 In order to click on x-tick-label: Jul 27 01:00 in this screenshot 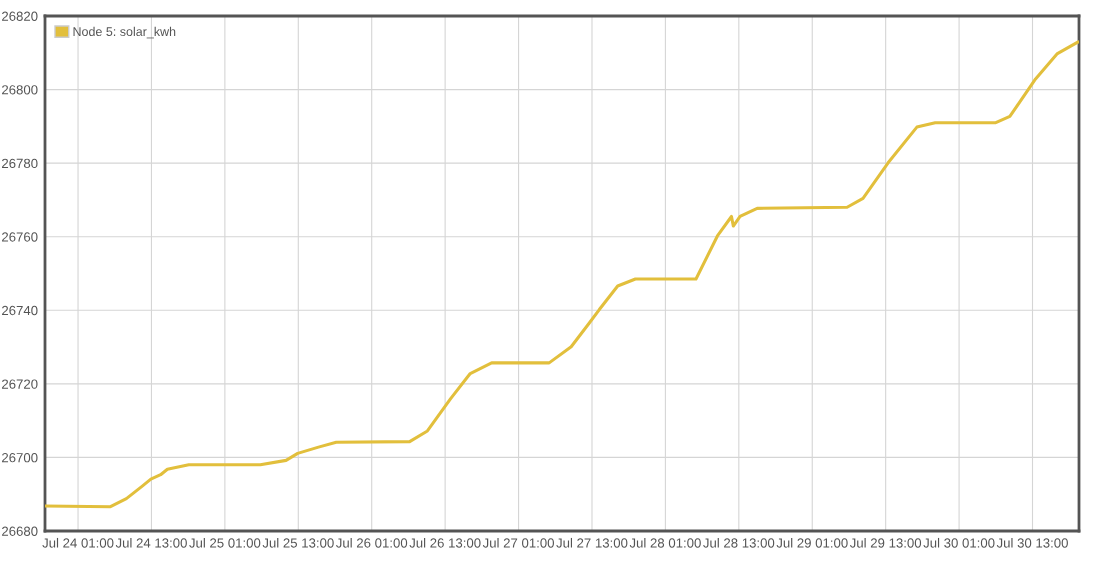, I will do `click(518, 542)`.